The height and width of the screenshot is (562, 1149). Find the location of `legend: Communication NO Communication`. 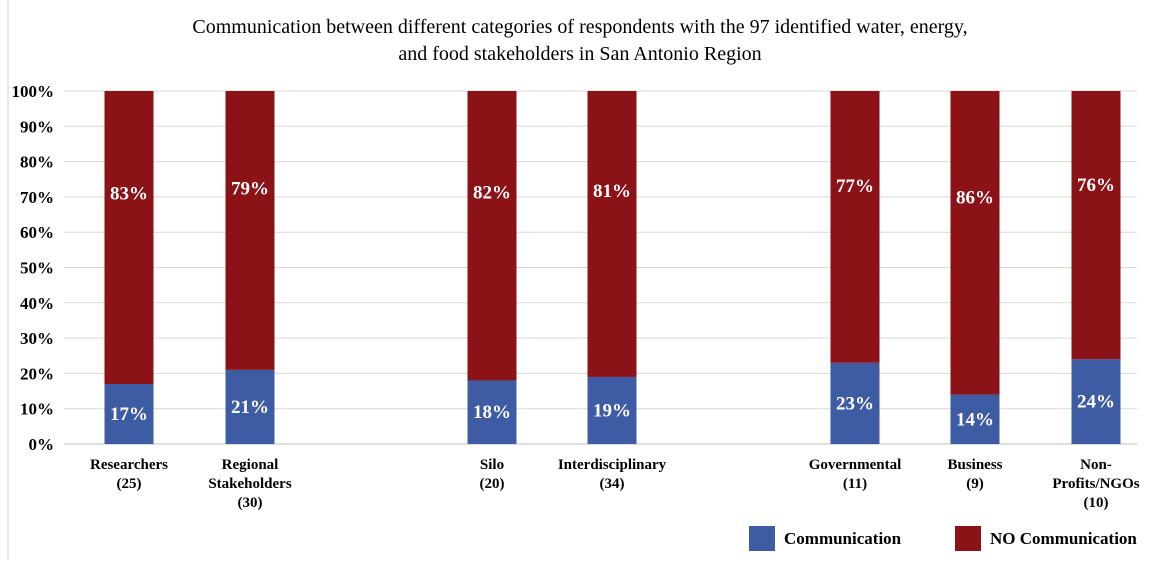

legend: Communication NO Communication is located at coordinates (943, 538).